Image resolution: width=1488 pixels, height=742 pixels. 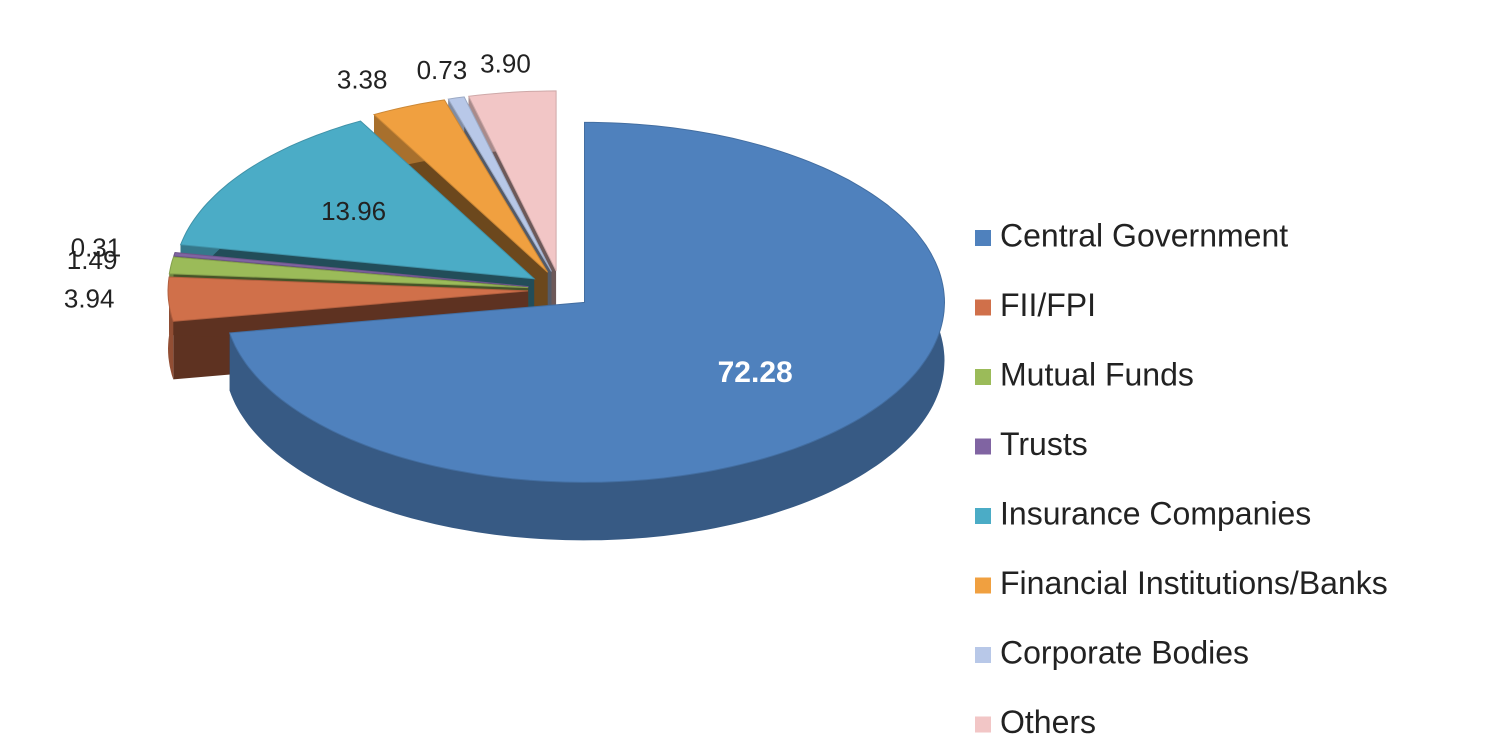 I want to click on value-label: 0.31, so click(x=96, y=247).